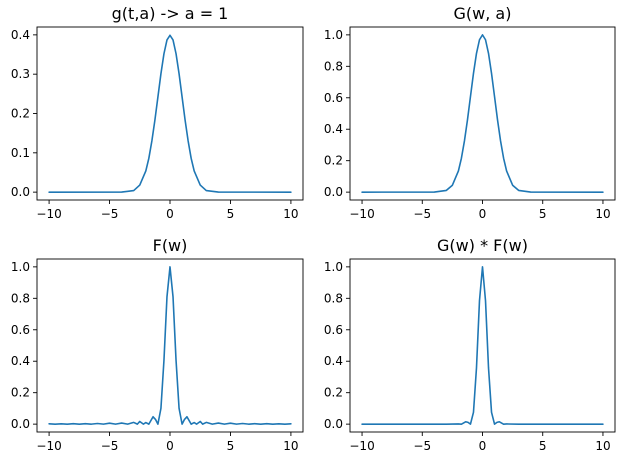 Image resolution: width=626 pixels, height=460 pixels. I want to click on subplot-title: G(w, a), so click(483, 13).